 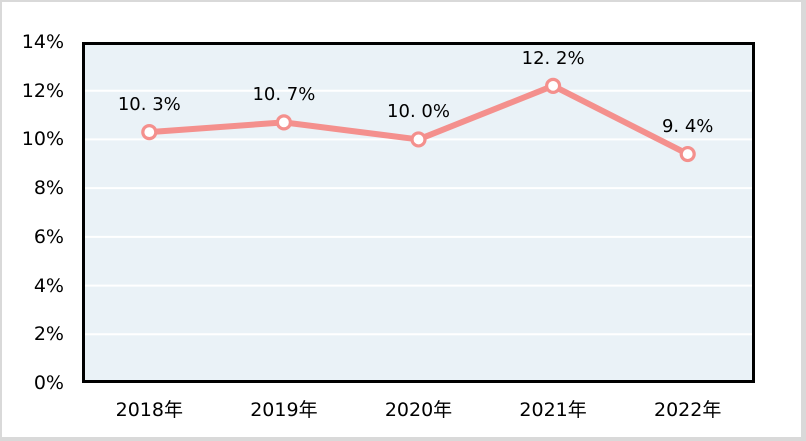 What do you see at coordinates (149, 105) in the screenshot?
I see `data-point-label: 10. 3%` at bounding box center [149, 105].